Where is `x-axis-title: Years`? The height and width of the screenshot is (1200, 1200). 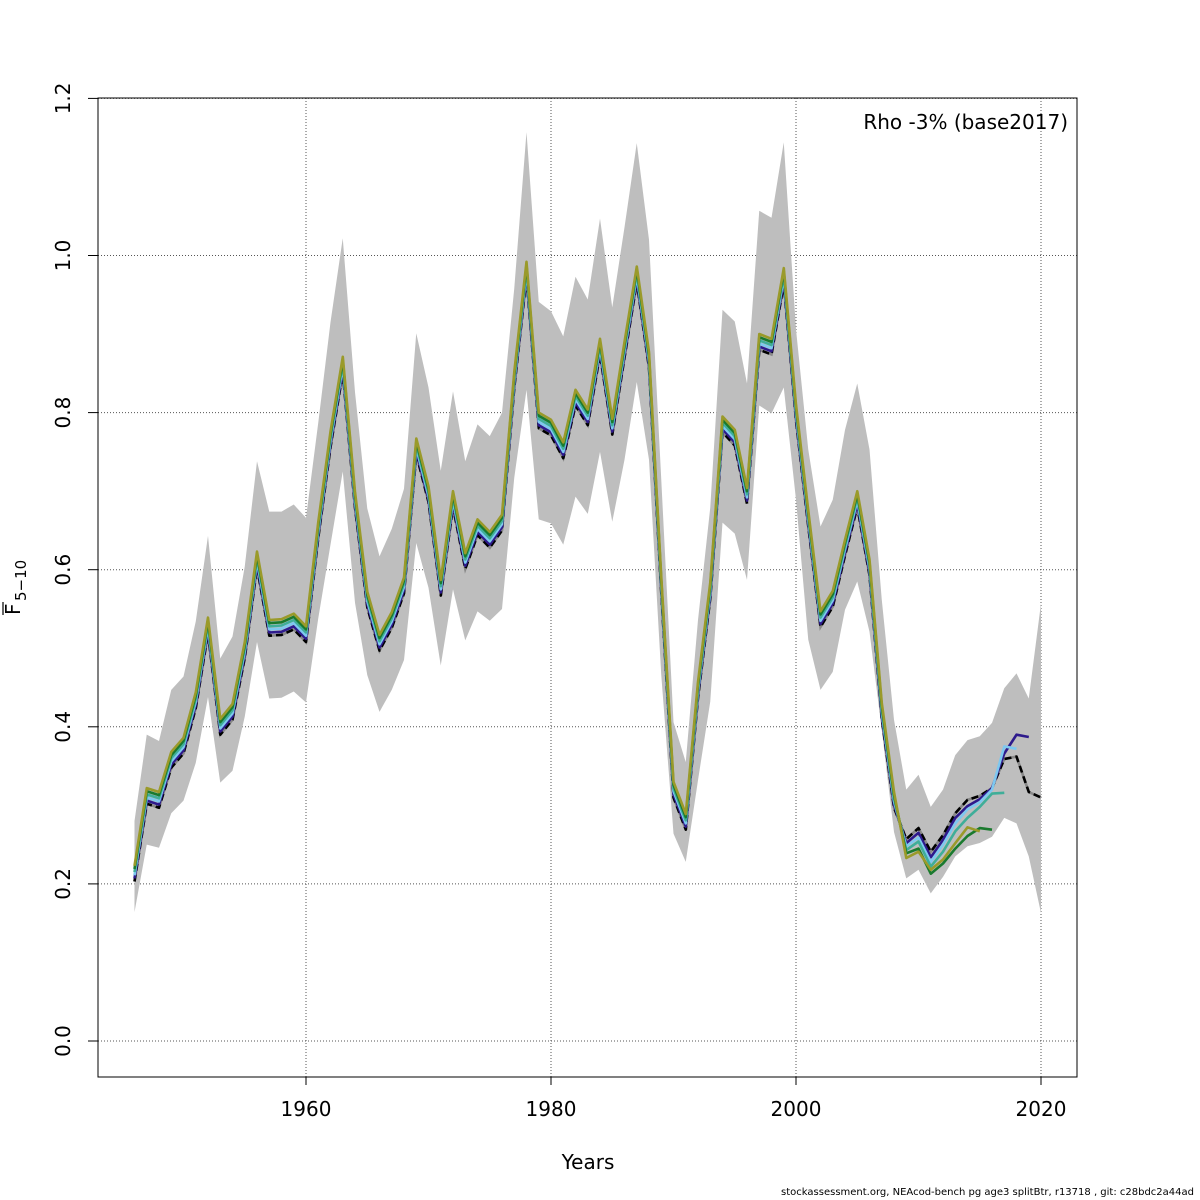 x-axis-title: Years is located at coordinates (588, 1162).